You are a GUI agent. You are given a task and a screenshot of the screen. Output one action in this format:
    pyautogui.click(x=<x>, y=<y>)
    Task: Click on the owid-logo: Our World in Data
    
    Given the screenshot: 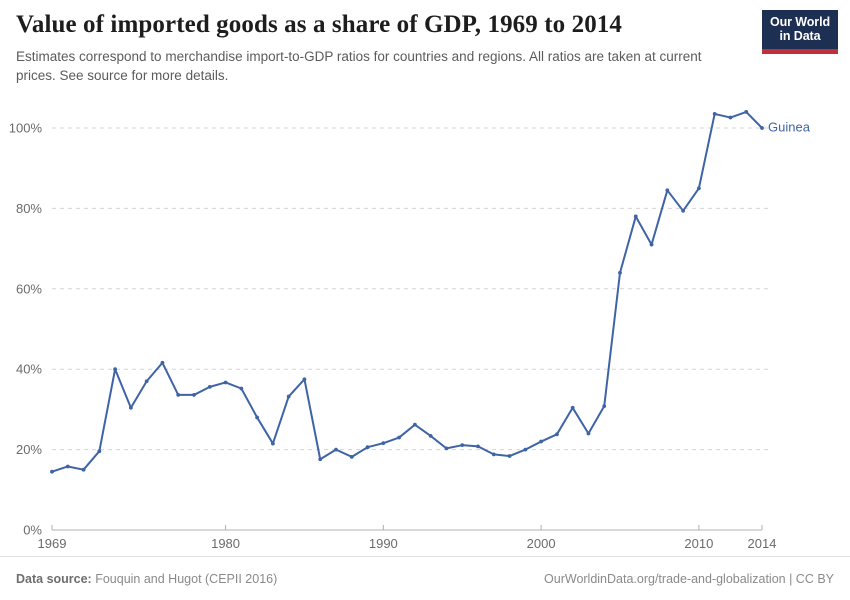 What is the action you would take?
    pyautogui.click(x=800, y=32)
    